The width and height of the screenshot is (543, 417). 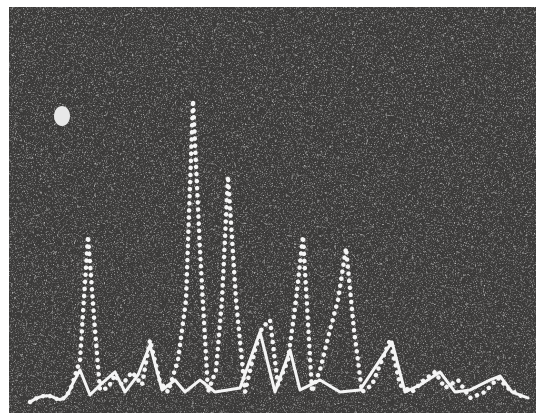 I want to click on blob, so click(x=62, y=116).